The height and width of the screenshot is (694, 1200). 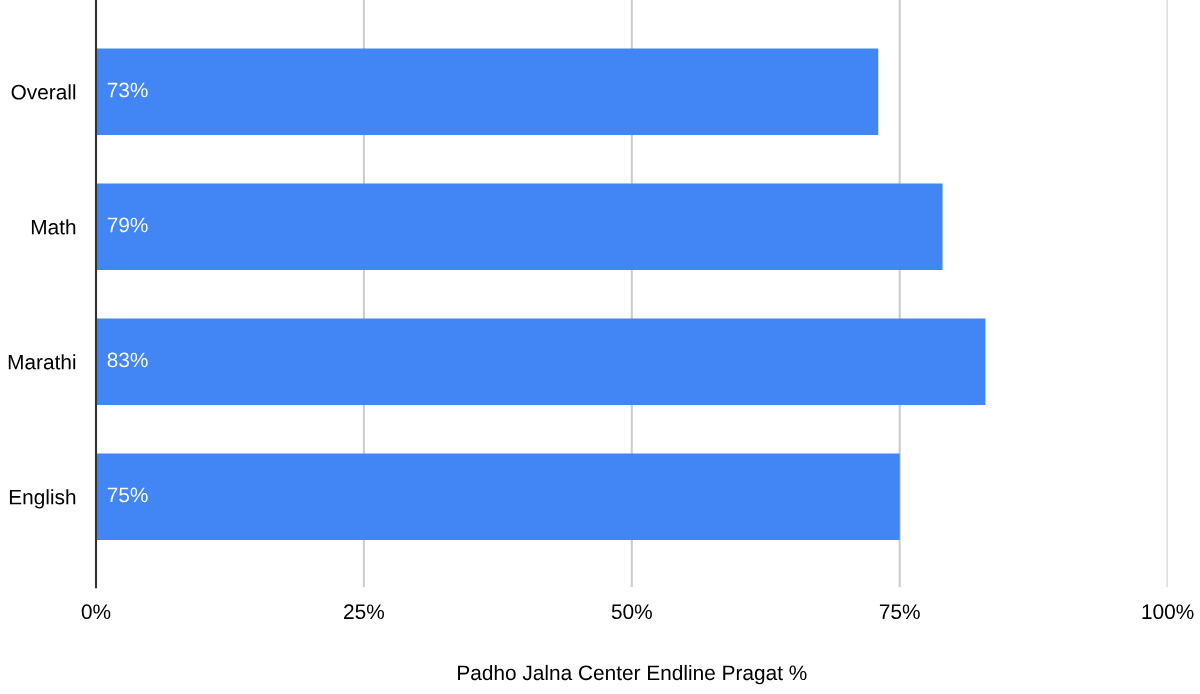 I want to click on x-tick-label: 75%, so click(x=899, y=612).